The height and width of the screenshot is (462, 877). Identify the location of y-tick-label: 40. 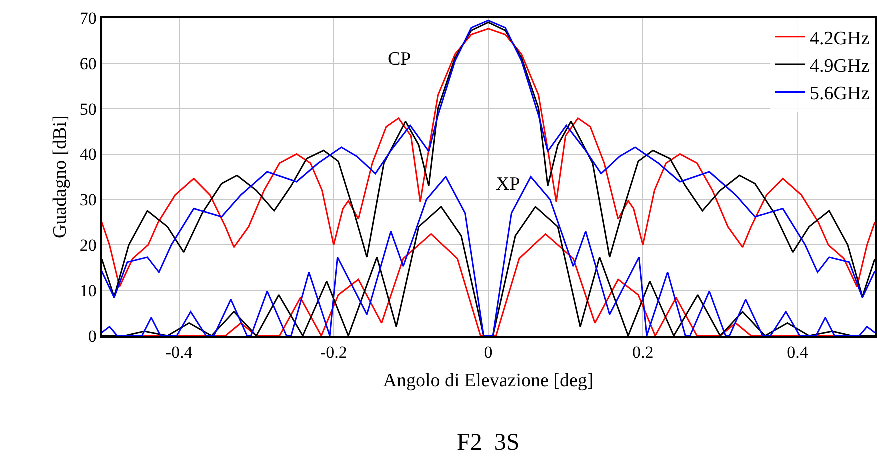
(88, 154).